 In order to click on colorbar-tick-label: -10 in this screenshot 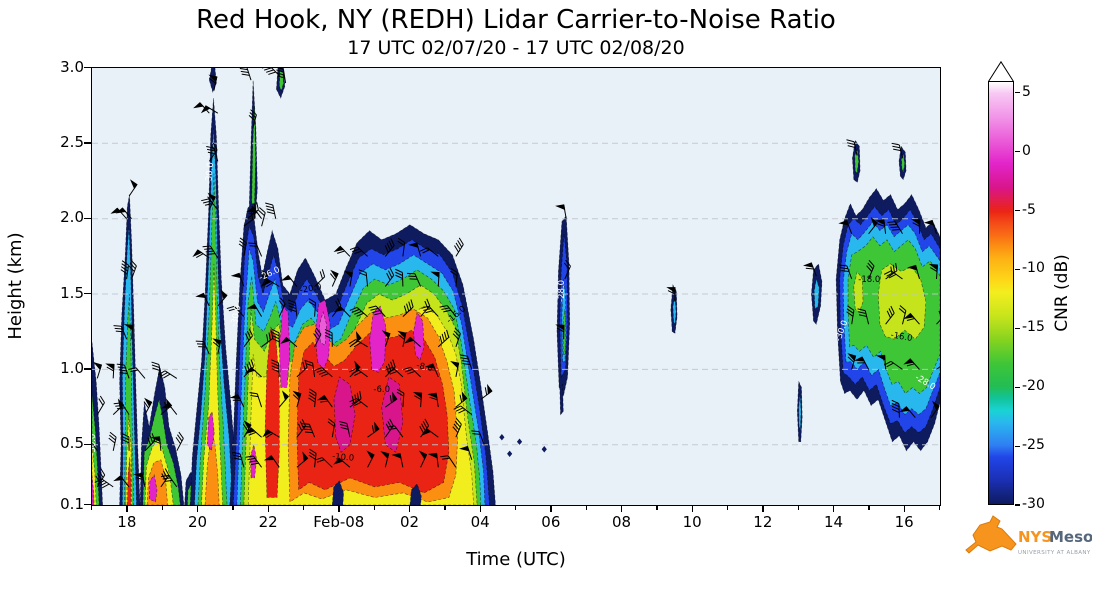, I will do `click(1033, 268)`.